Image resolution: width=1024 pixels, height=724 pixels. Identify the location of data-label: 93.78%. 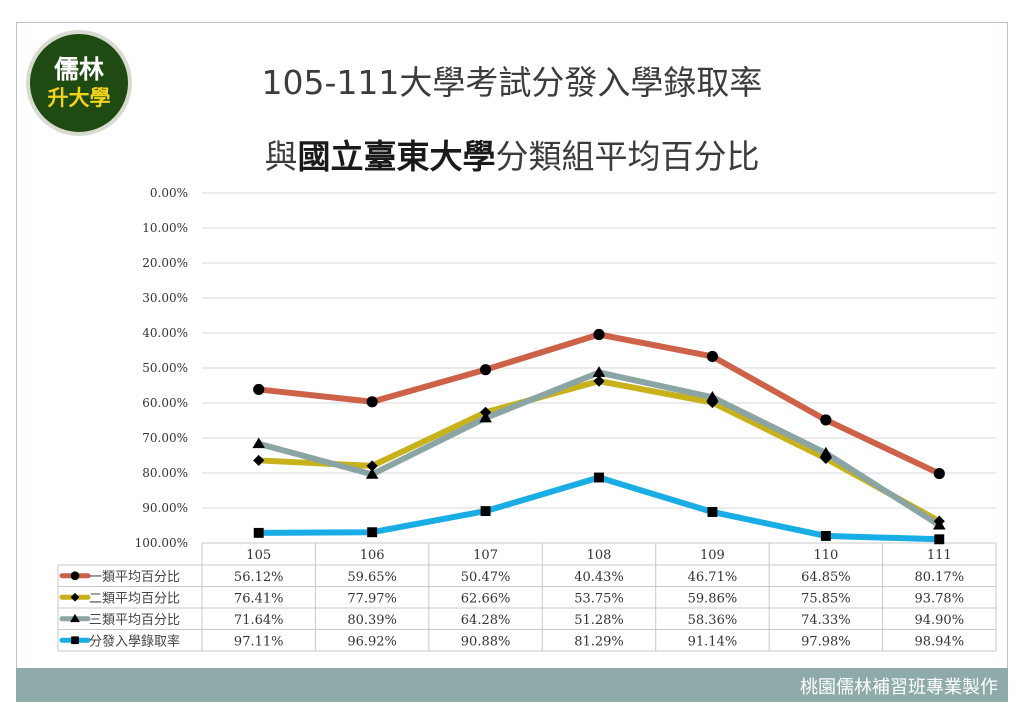
(939, 598).